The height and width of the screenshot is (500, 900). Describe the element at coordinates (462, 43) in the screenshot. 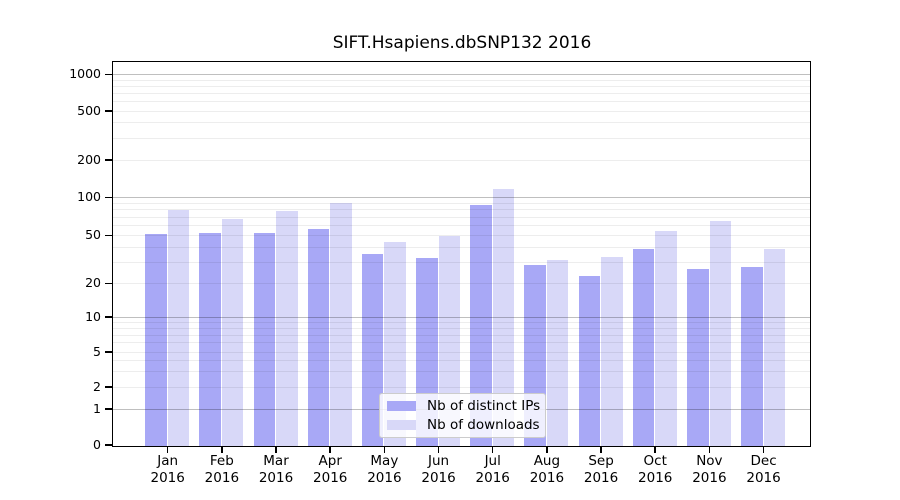

I see `chart-title: SIFT.Hsapiens.dbSNP132 2016` at that location.